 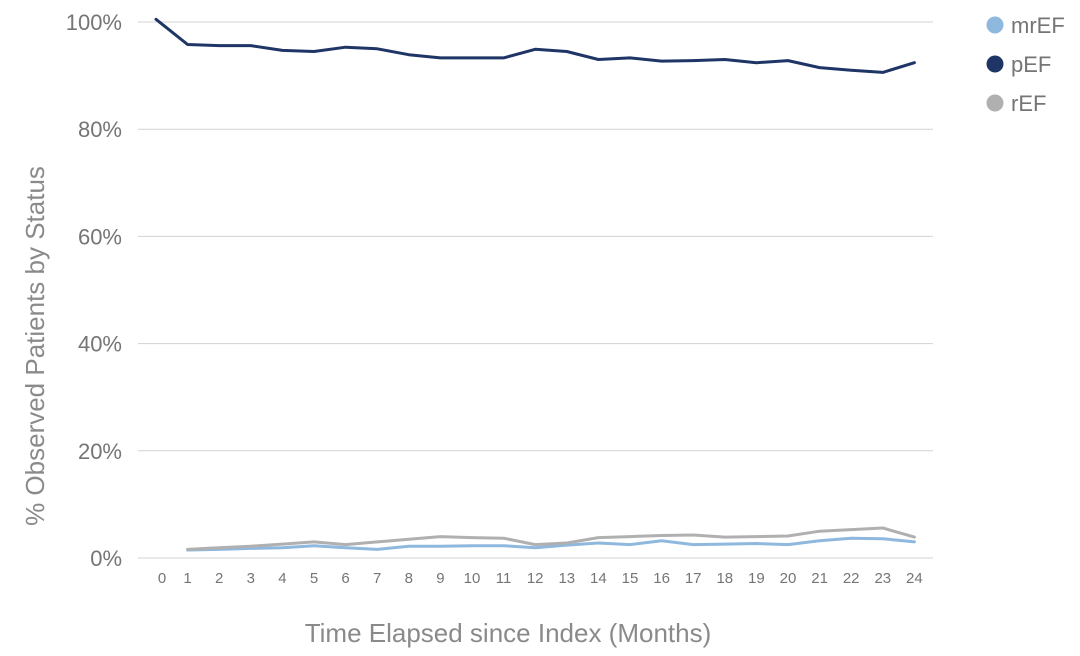 I want to click on legend-label: rEF, so click(x=1028, y=103).